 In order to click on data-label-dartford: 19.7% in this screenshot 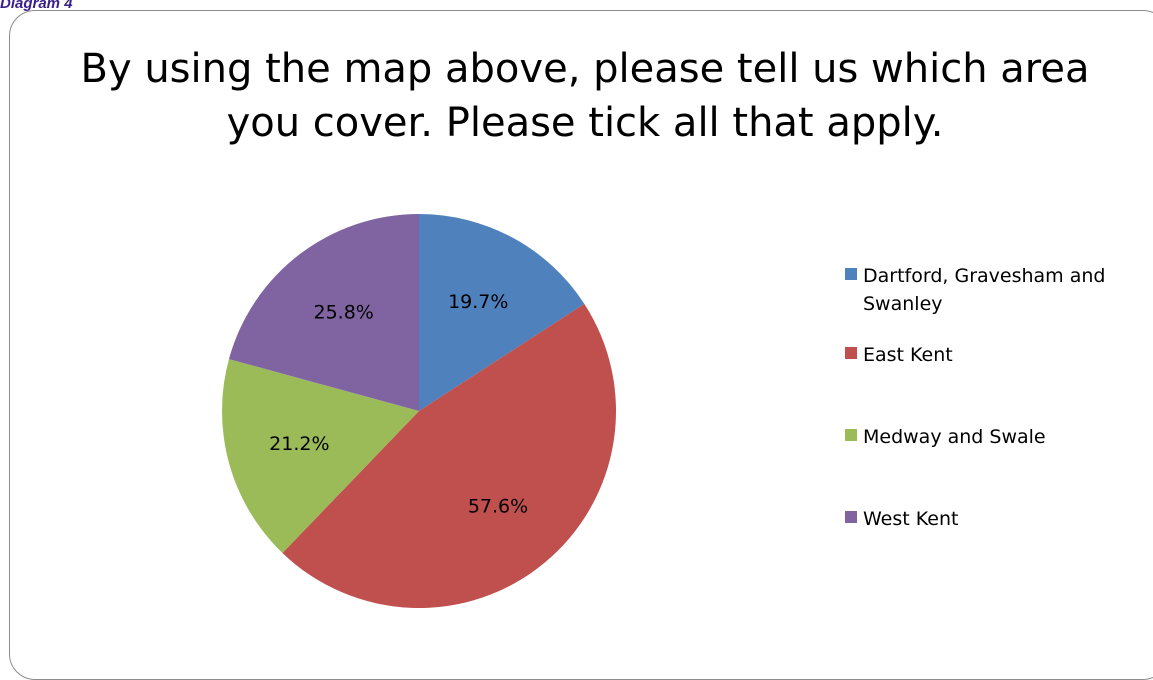, I will do `click(478, 302)`.